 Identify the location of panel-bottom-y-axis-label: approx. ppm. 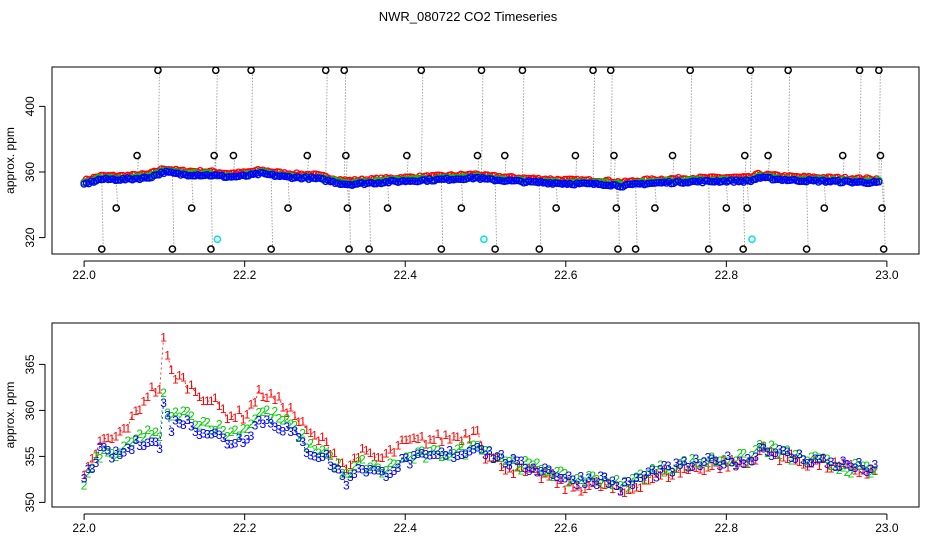
(10, 415).